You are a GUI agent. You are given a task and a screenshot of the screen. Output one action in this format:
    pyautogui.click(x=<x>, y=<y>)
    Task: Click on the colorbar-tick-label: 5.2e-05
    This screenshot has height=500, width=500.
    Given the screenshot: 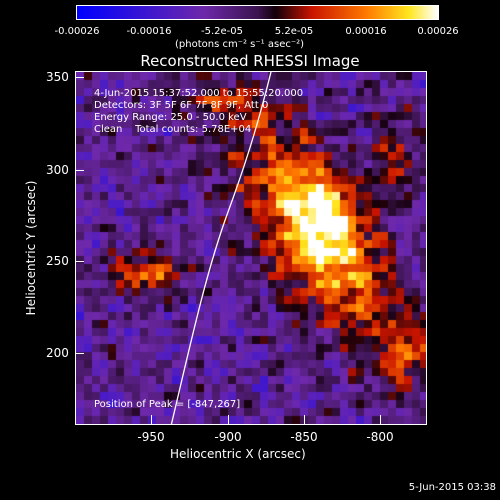 What is the action you would take?
    pyautogui.click(x=294, y=31)
    